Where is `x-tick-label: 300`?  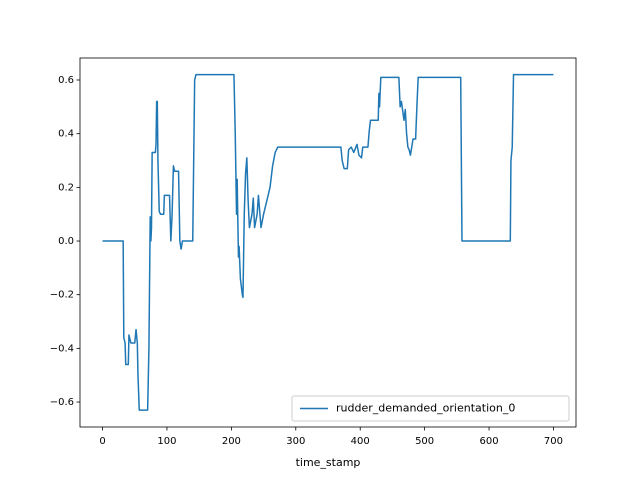 x-tick-label: 300 is located at coordinates (295, 441).